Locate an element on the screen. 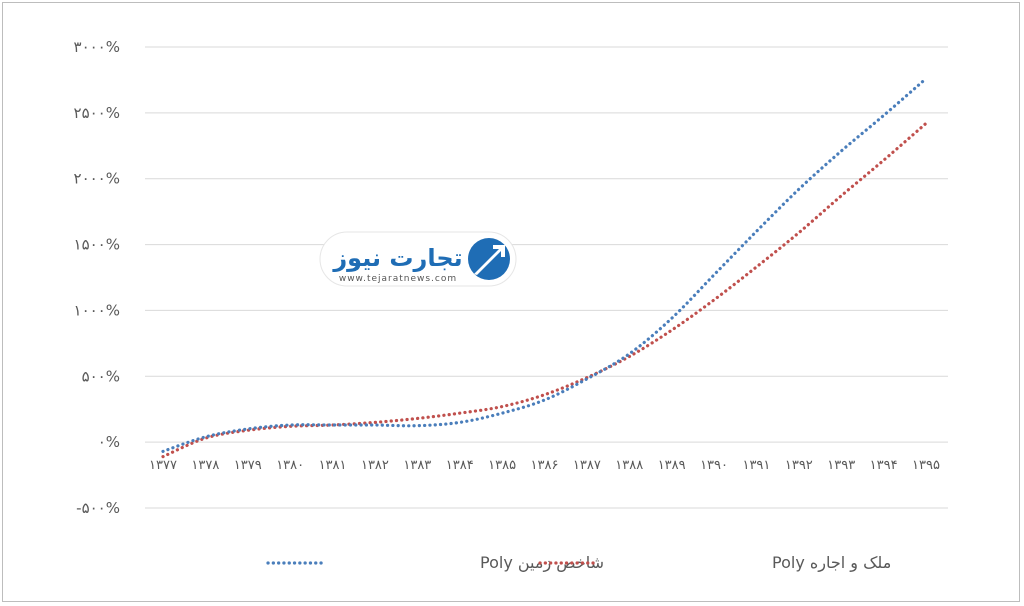 This screenshot has width=1024, height=606. x-tick-label: ۱۳۸۱ is located at coordinates (333, 465).